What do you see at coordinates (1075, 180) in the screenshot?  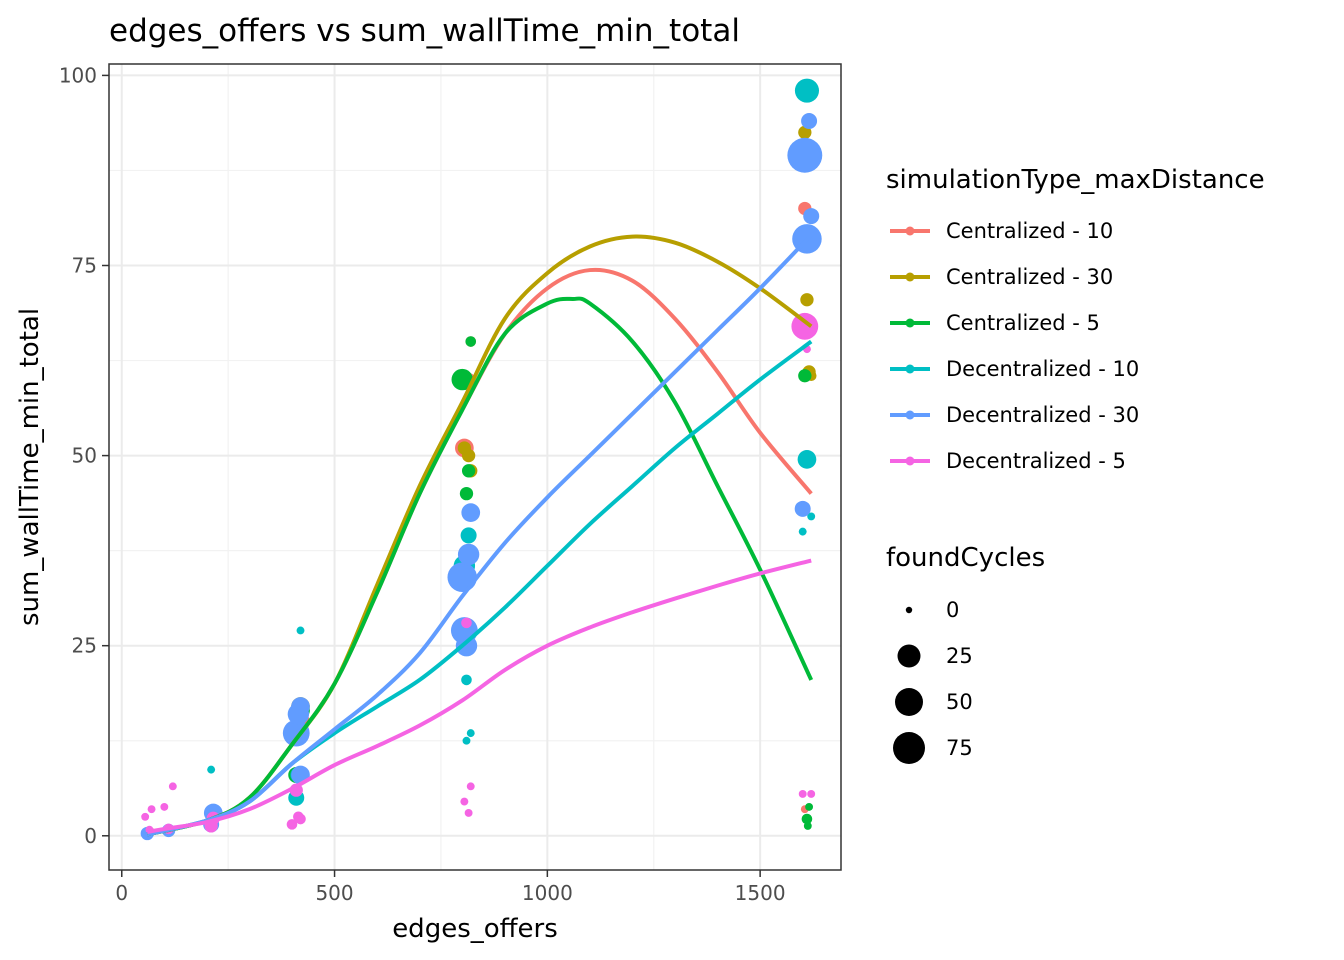 I see `color-legend-title: simulationType_maxDistance` at bounding box center [1075, 180].